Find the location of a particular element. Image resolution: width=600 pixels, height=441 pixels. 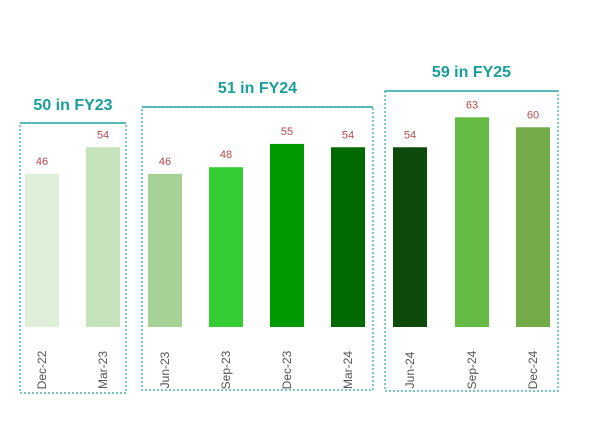

group-title-3: 59 in FY25 is located at coordinates (471, 72).